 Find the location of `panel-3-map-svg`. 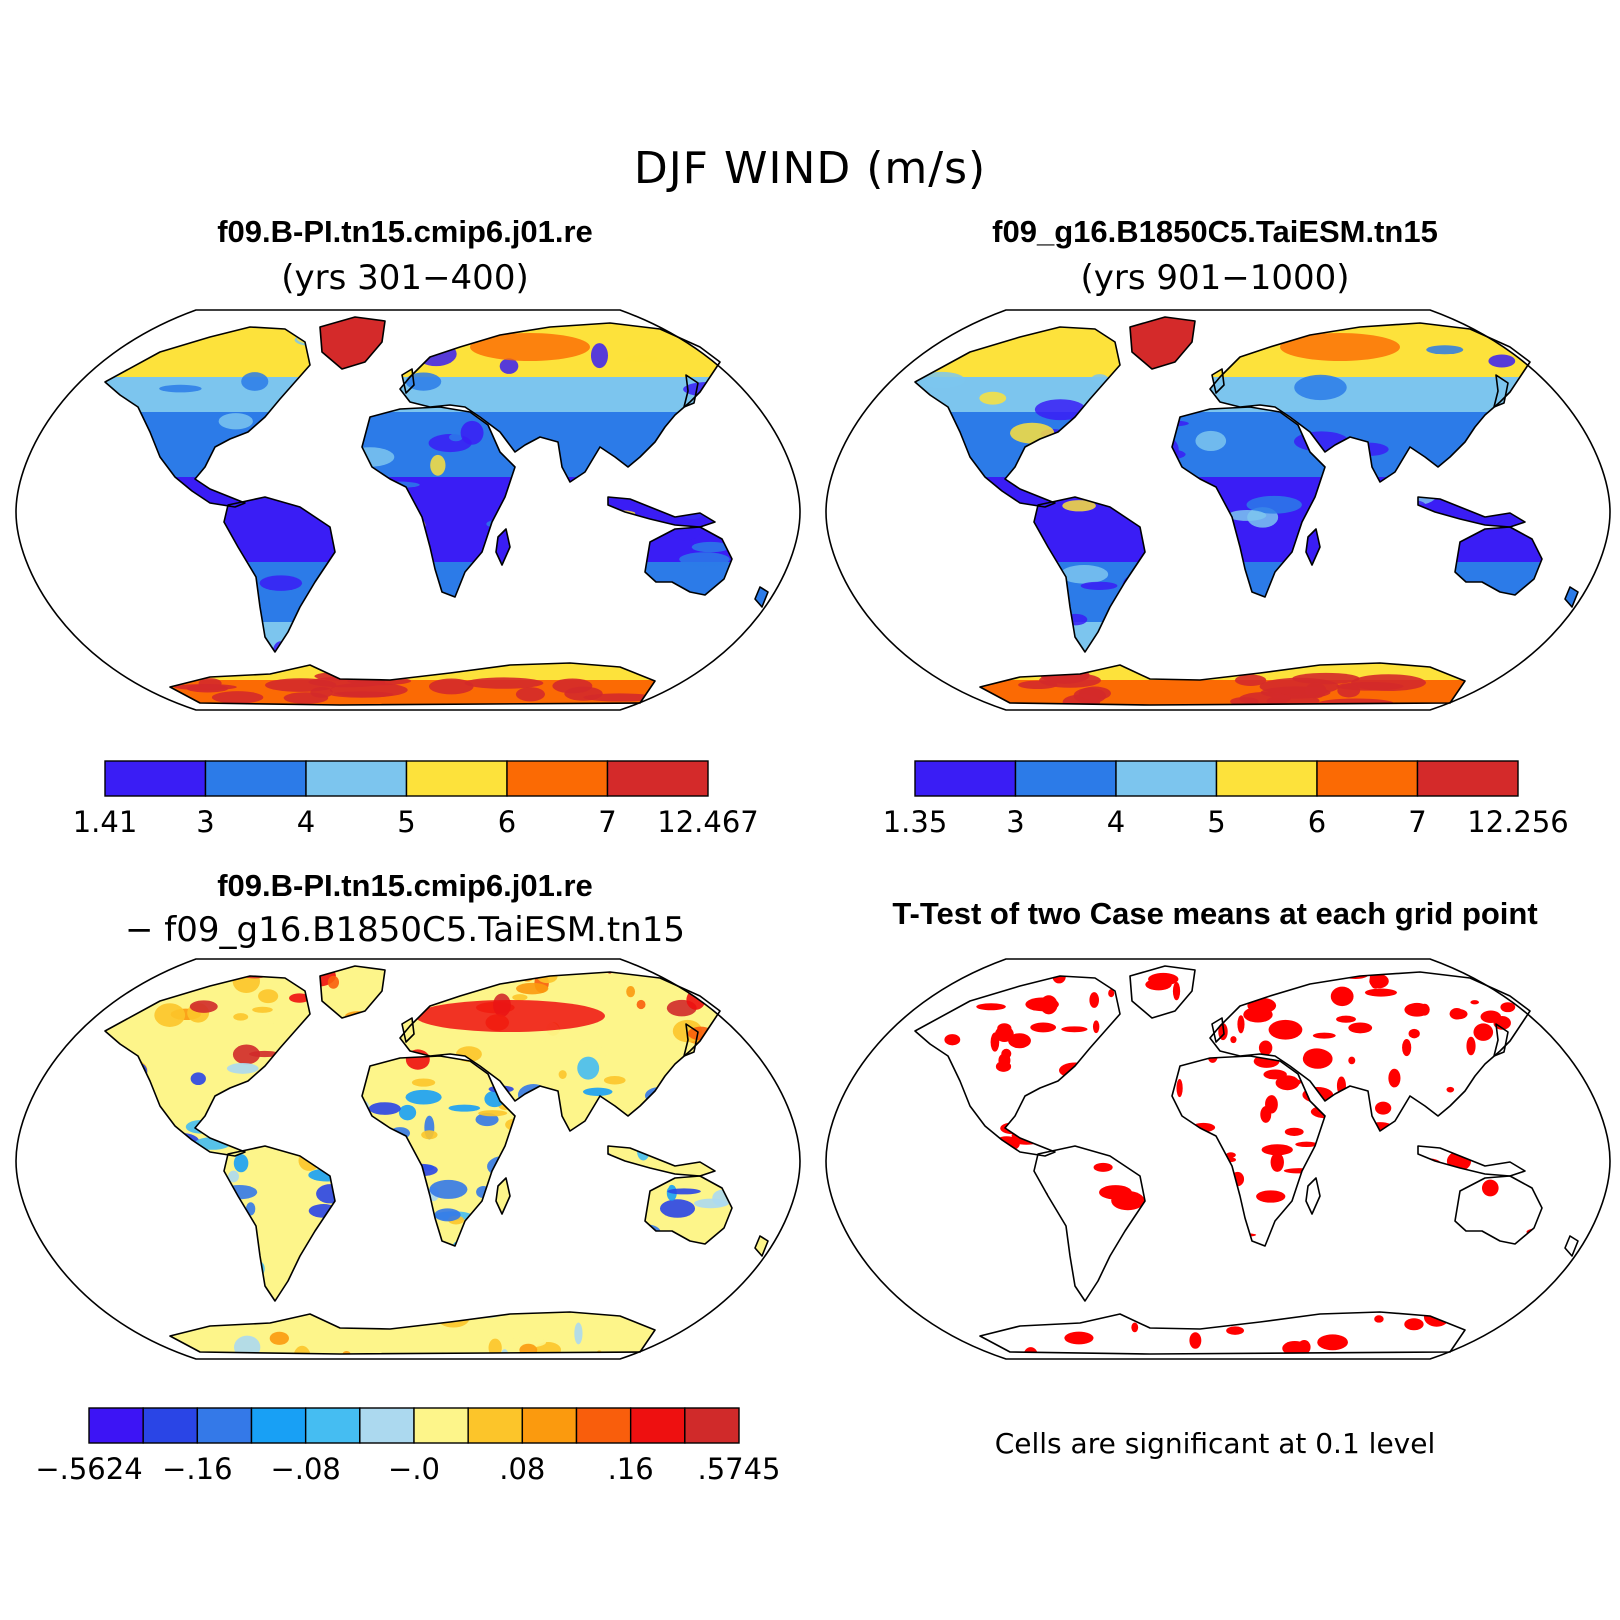

panel-3-map-svg is located at coordinates (408, 1159).